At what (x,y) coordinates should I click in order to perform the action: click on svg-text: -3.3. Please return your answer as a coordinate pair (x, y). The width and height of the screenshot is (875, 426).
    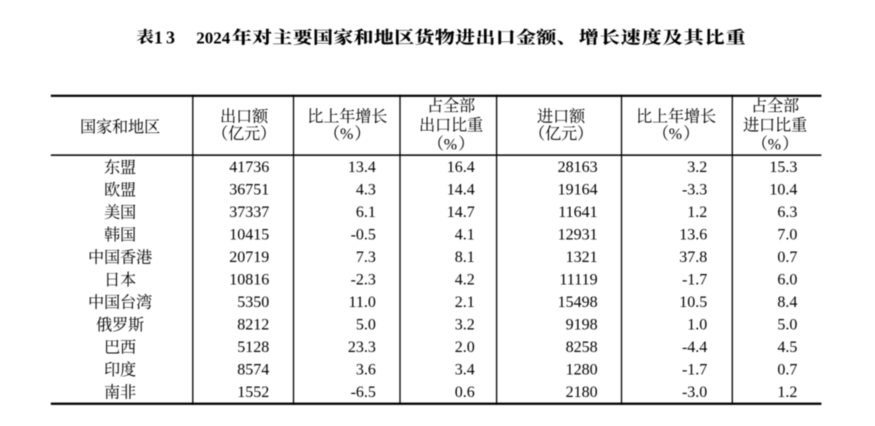
    Looking at the image, I should click on (694, 189).